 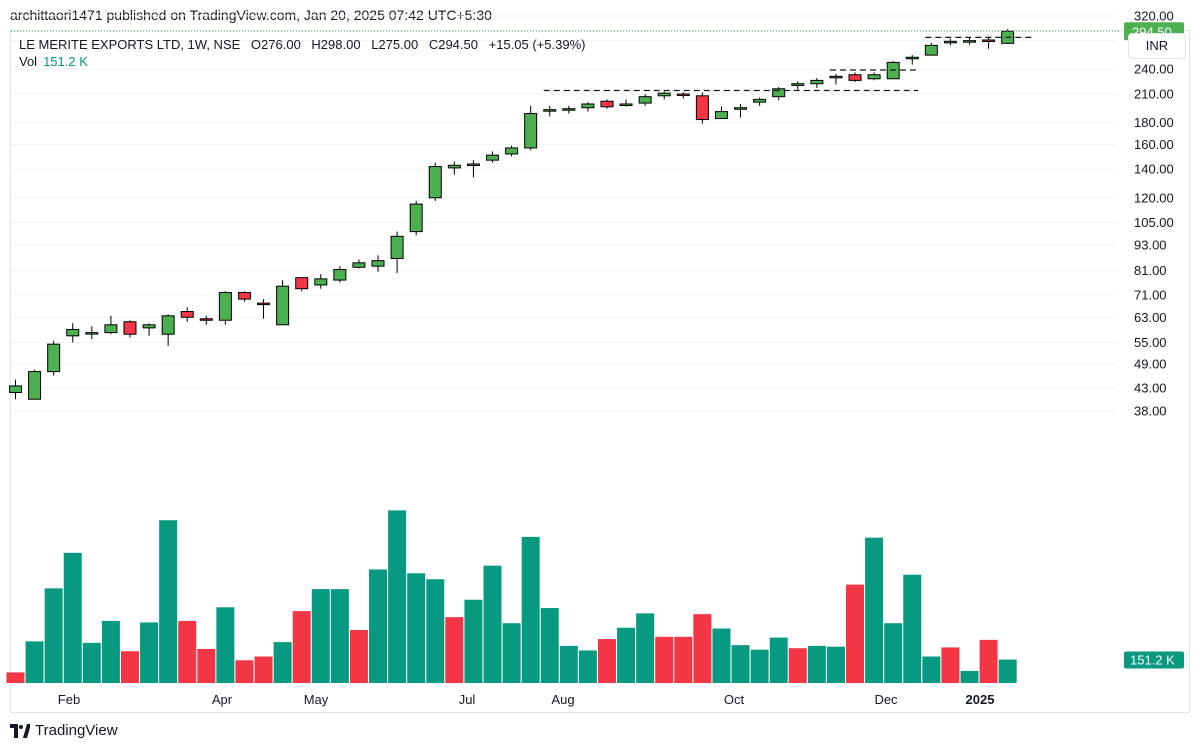 What do you see at coordinates (1150, 342) in the screenshot?
I see `price-tick-label: 55.00` at bounding box center [1150, 342].